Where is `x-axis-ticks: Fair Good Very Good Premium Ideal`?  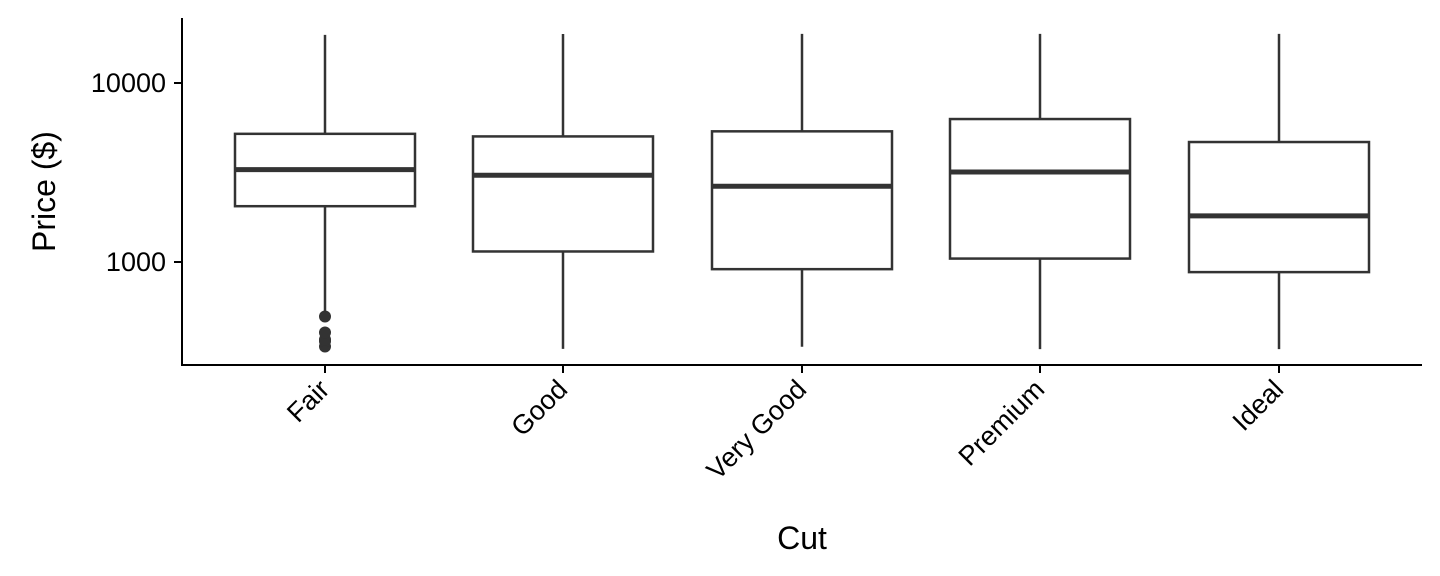
x-axis-ticks: Fair Good Very Good Premium Ideal is located at coordinates (785, 425).